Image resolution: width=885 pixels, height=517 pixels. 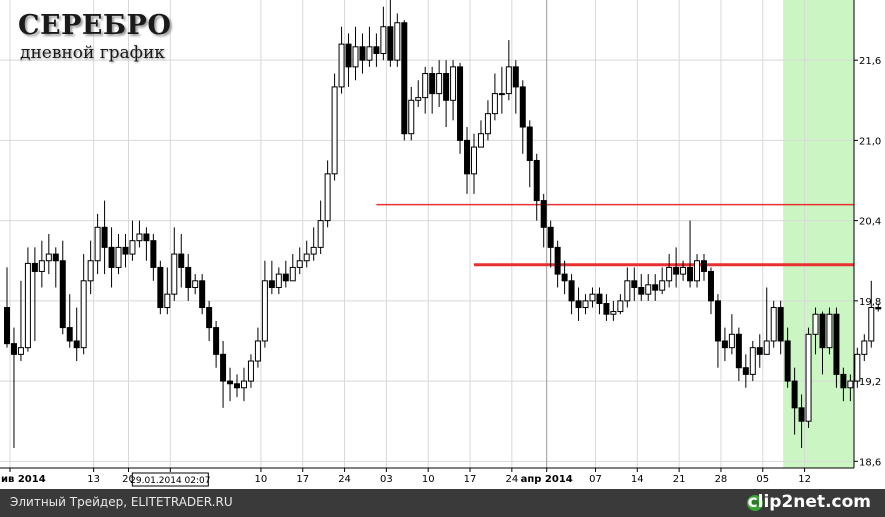 I want to click on clip2net-logo-icon, so click(x=755, y=503).